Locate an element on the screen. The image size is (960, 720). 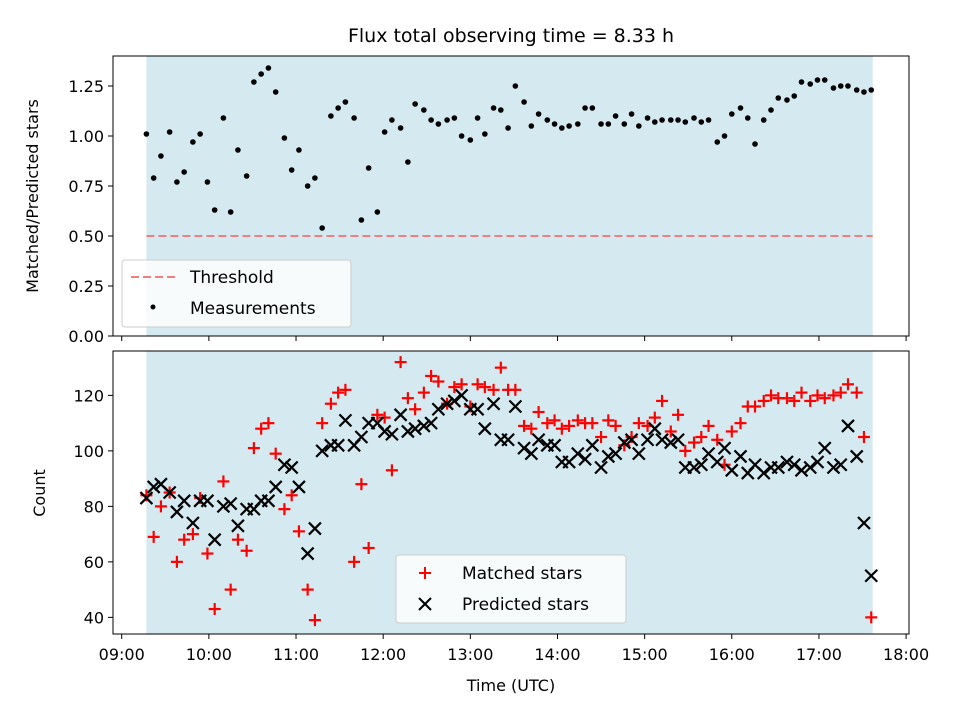
count-y-tick-label: 80 is located at coordinates (94, 506).